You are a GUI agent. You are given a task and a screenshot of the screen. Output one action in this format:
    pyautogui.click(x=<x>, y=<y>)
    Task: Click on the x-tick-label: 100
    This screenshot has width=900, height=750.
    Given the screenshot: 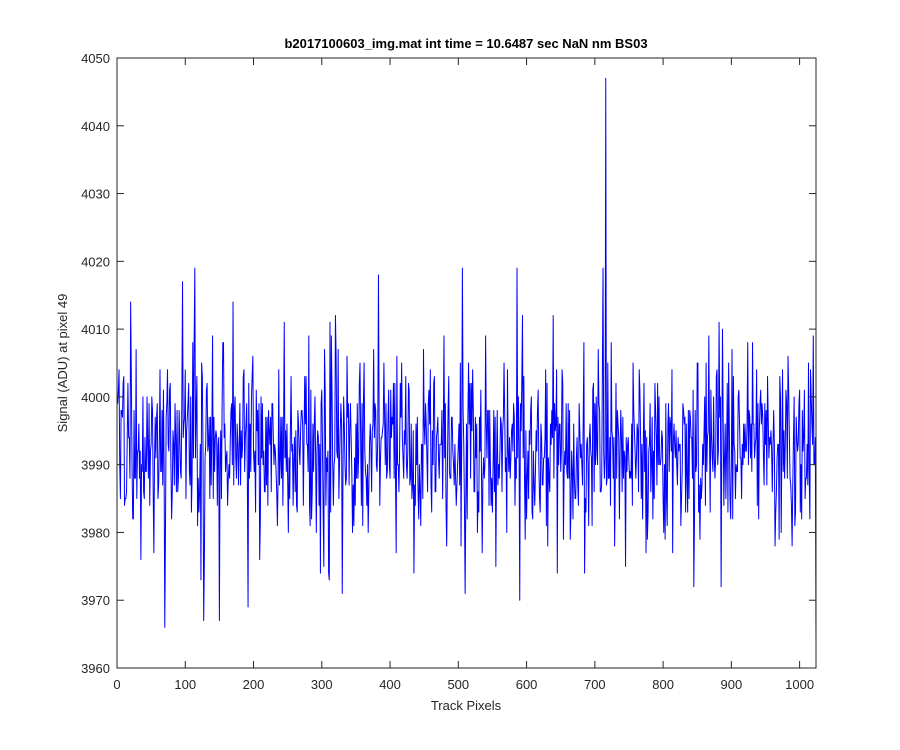 What is the action you would take?
    pyautogui.click(x=185, y=684)
    